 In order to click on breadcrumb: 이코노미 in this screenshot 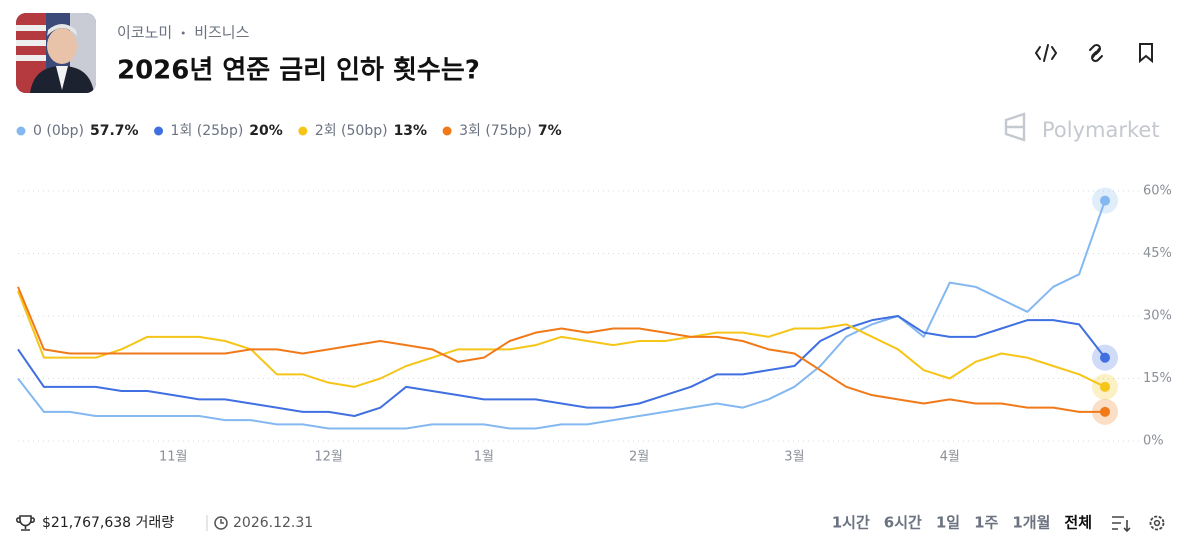, I will do `click(144, 33)`.